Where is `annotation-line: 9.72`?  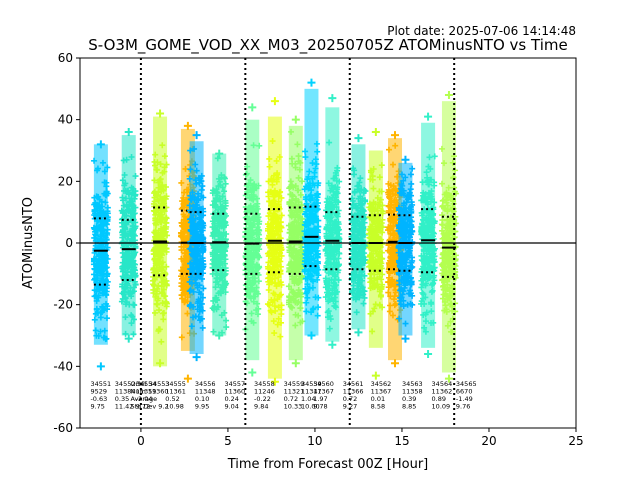
annotation-line: 9.72 is located at coordinates (143, 407).